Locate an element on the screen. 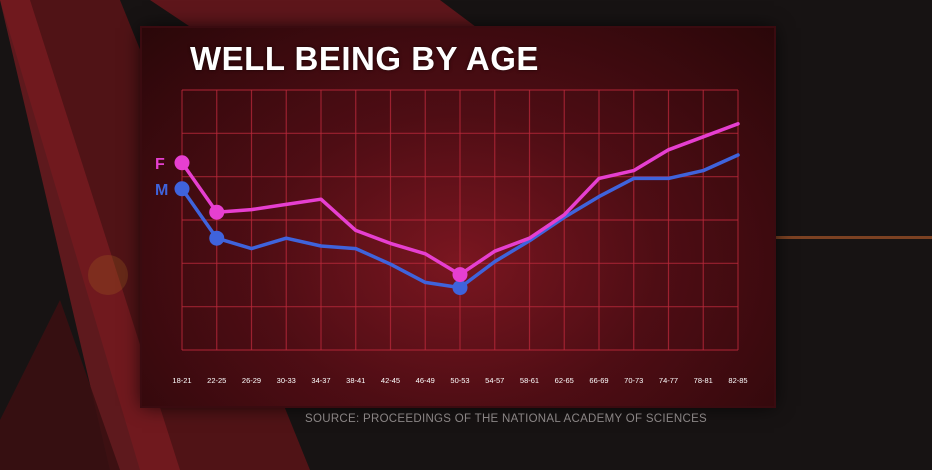 The image size is (932, 470). x-tick-label: 50-53 is located at coordinates (459, 380).